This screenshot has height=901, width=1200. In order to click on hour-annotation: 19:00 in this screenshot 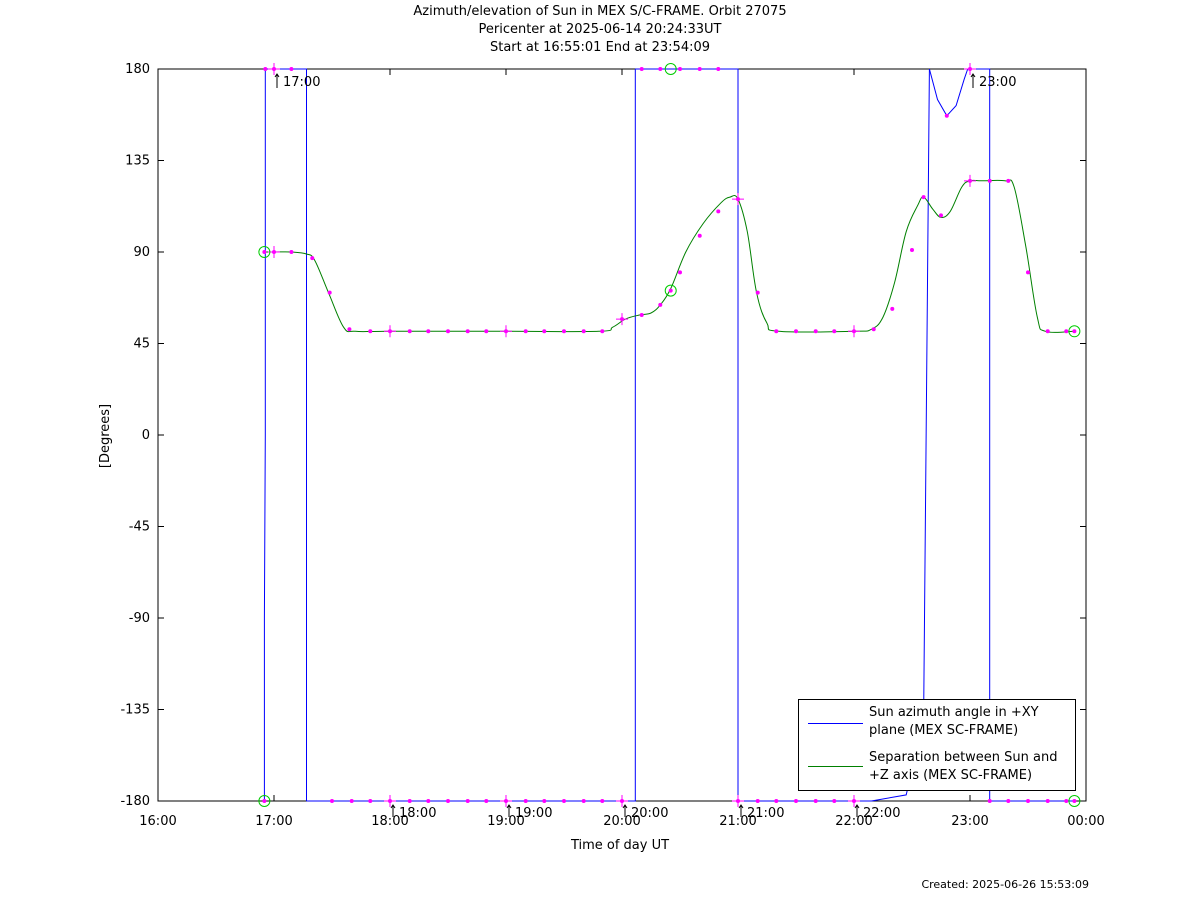, I will do `click(529, 812)`.